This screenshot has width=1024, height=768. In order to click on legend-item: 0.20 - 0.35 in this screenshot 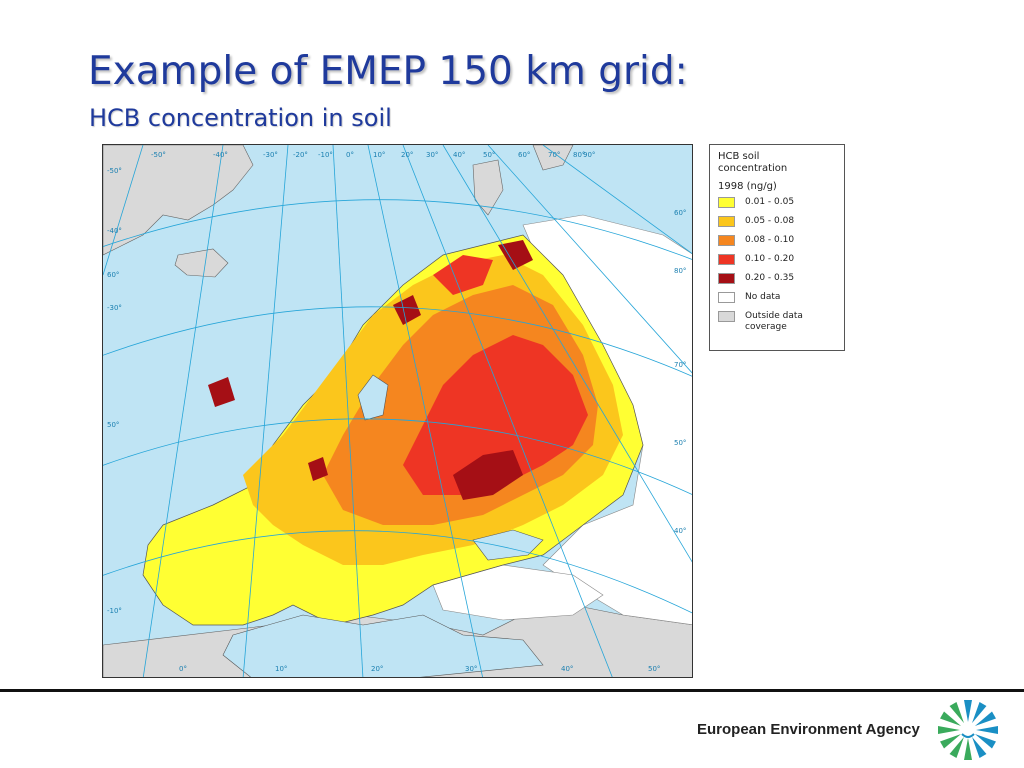, I will do `click(777, 282)`.